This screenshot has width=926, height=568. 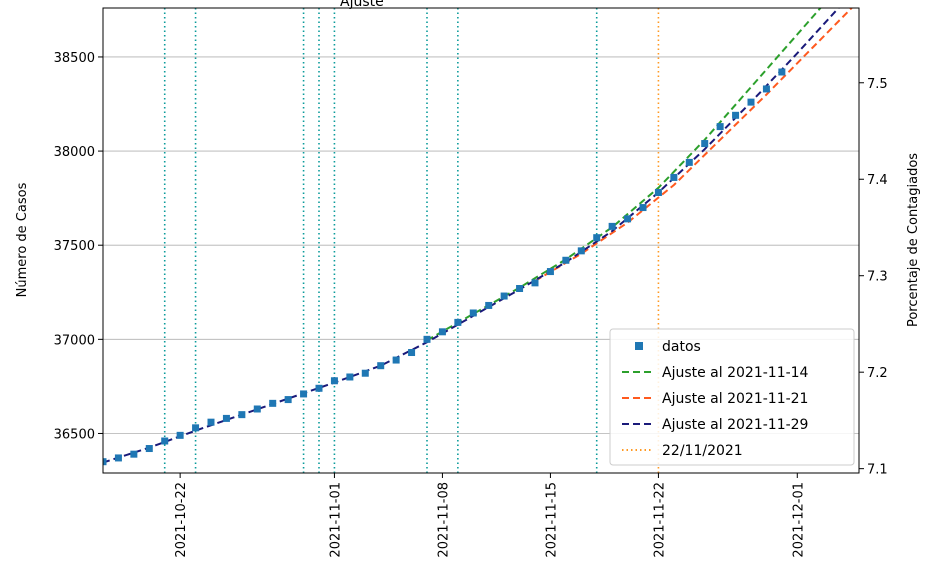 I want to click on y-right-tick-label: 7.4, so click(x=877, y=180).